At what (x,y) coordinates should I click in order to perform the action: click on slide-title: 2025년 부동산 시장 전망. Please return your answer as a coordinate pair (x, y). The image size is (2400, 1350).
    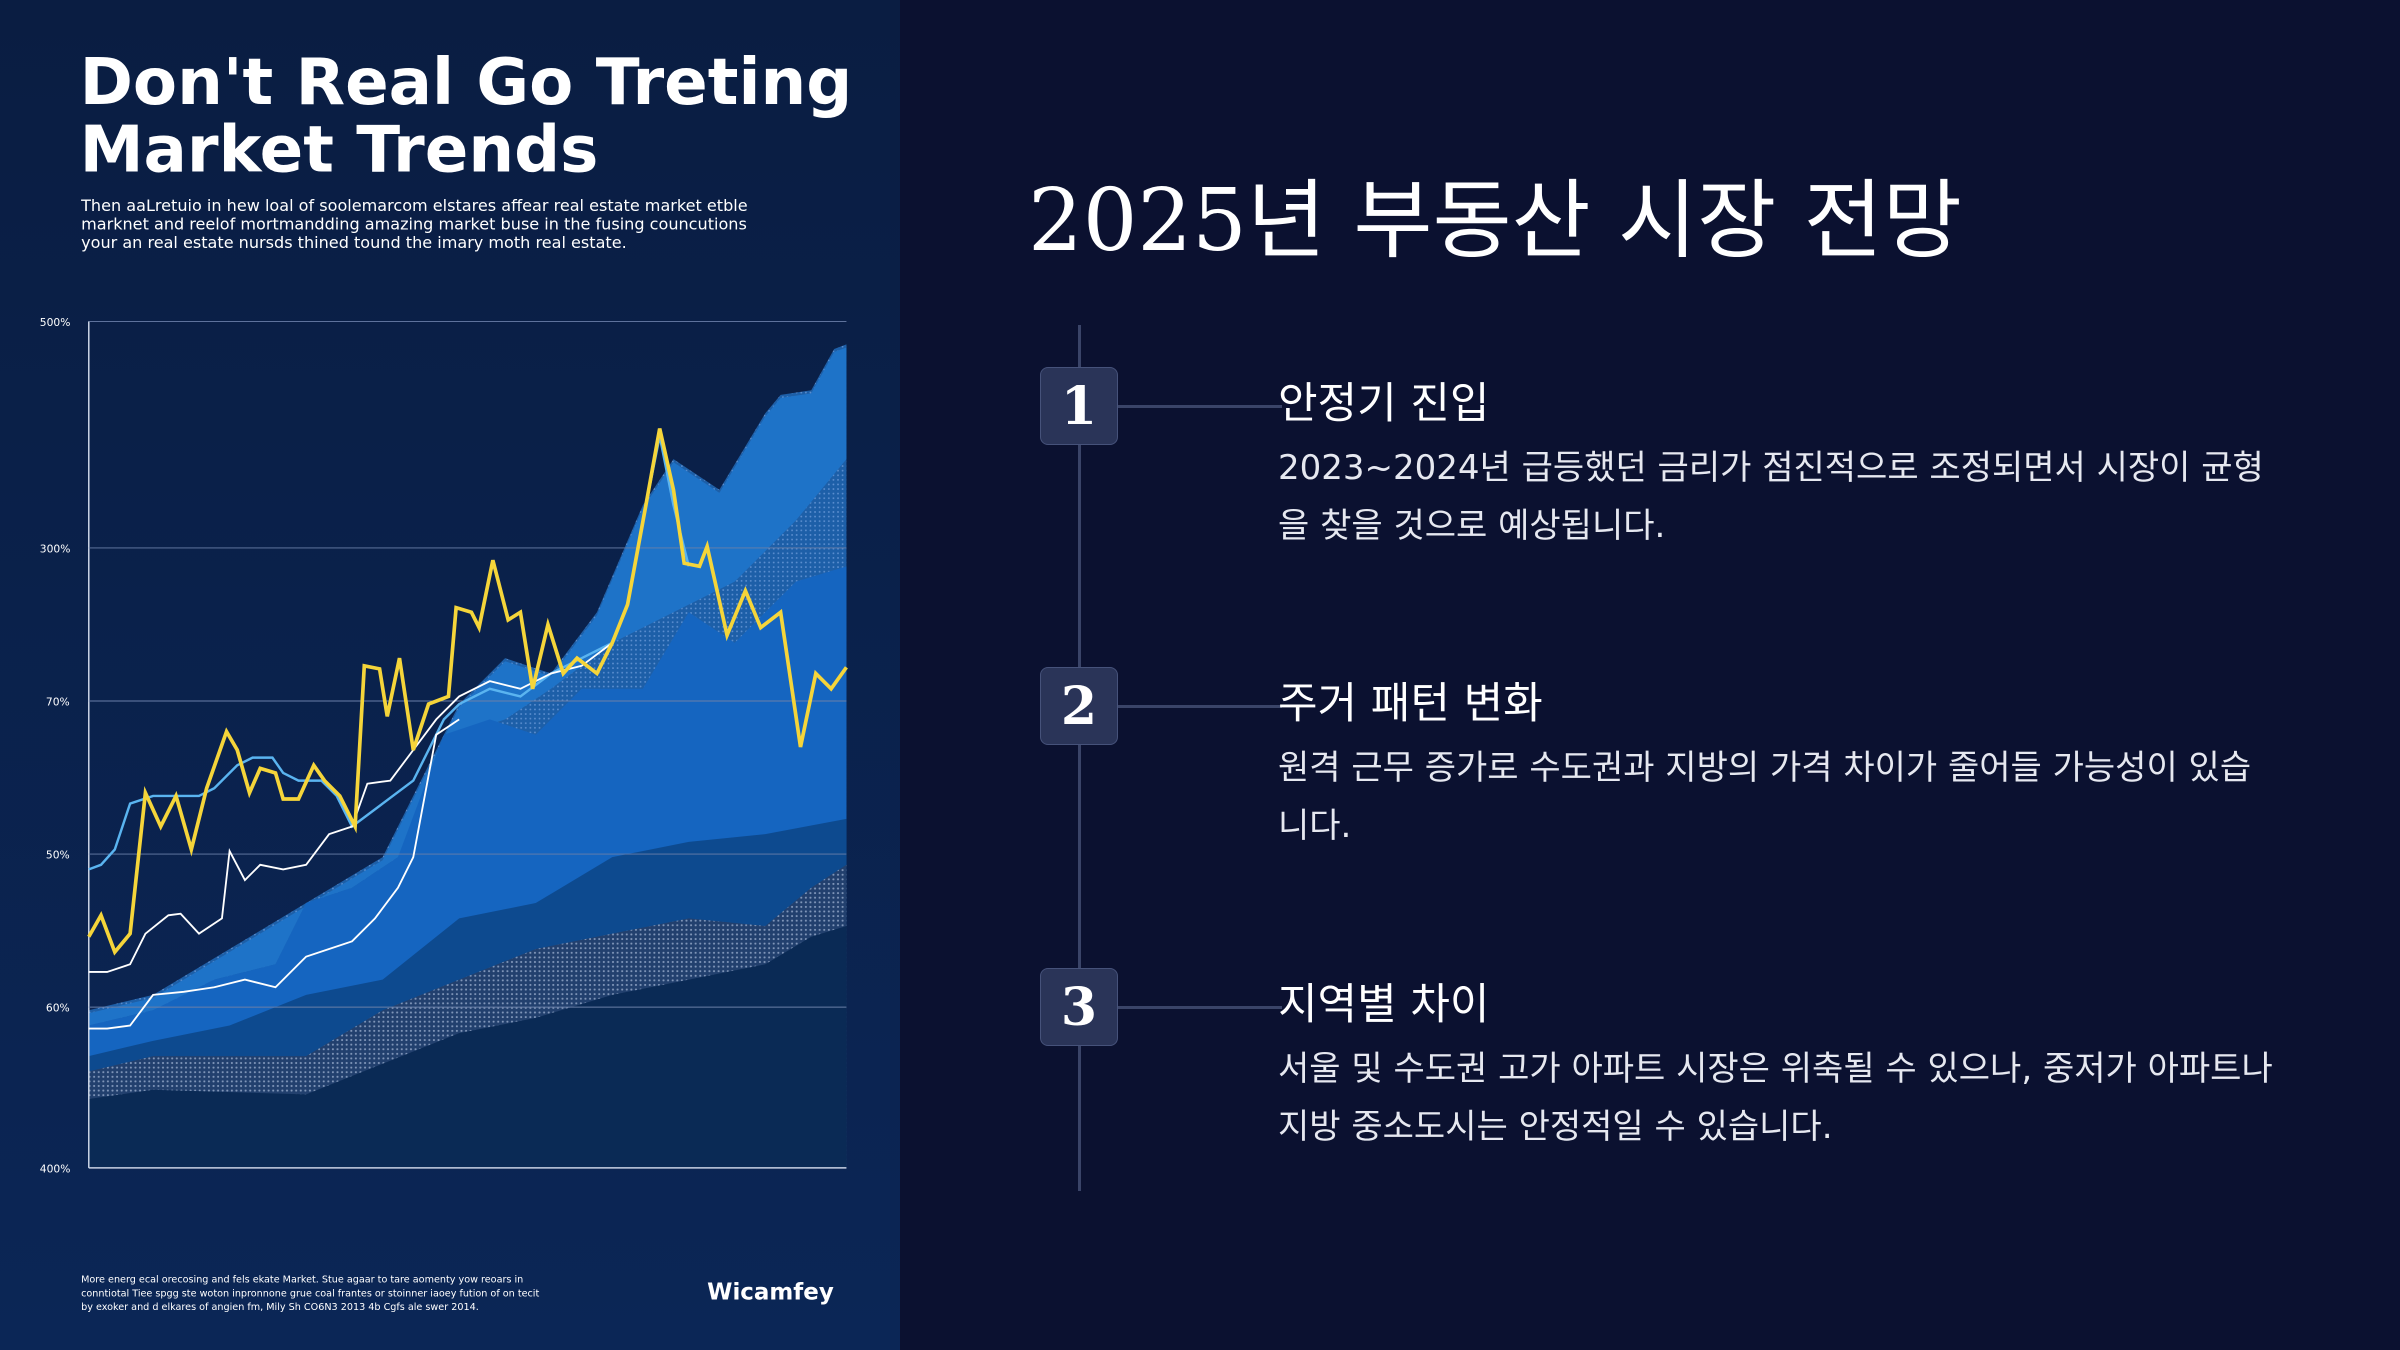
    Looking at the image, I should click on (1495, 221).